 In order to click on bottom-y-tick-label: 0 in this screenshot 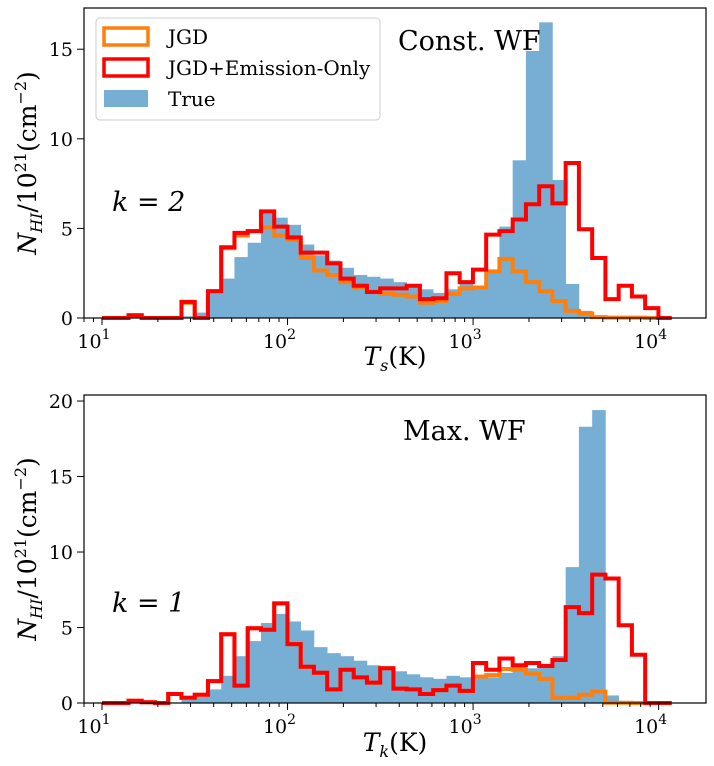, I will do `click(67, 704)`.